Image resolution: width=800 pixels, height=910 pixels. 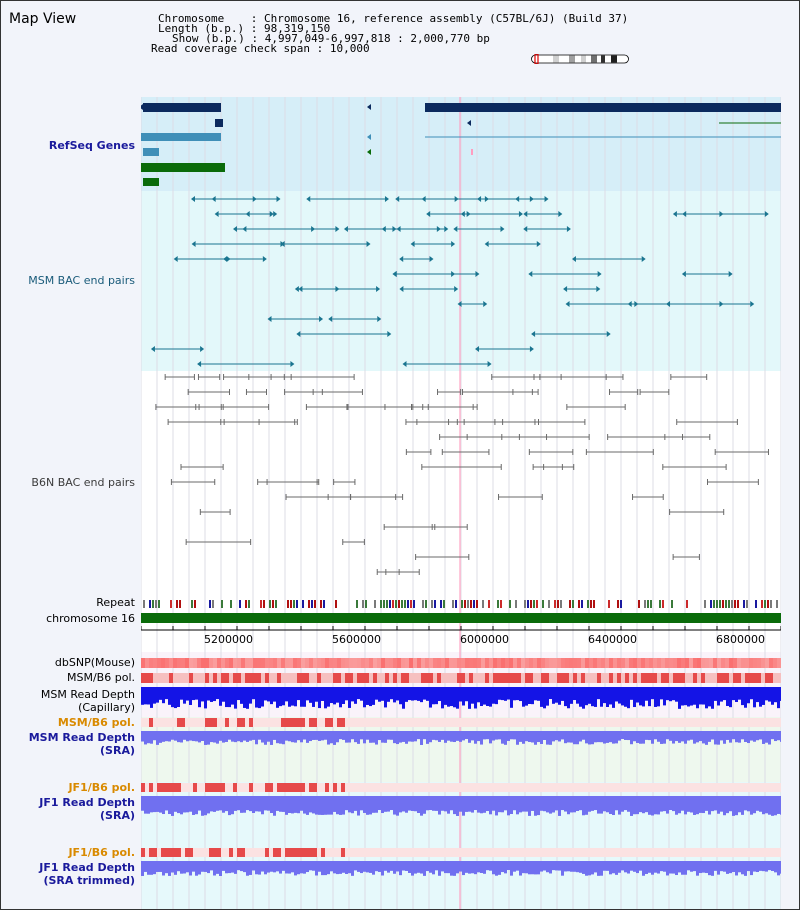 What do you see at coordinates (101, 787) in the screenshot?
I see `track-label-jf1-b6-pol: JF1/B6 pol.` at bounding box center [101, 787].